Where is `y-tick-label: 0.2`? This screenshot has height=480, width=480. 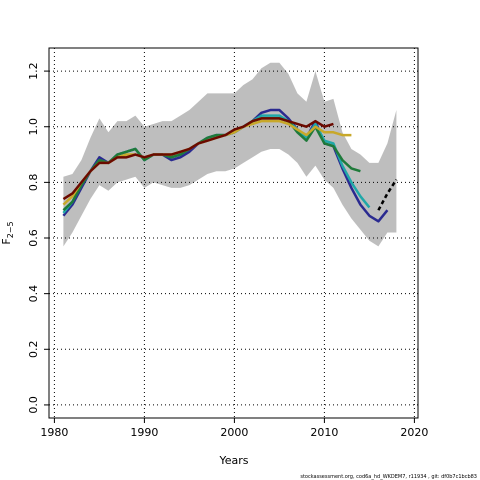 y-tick-label: 0.2 is located at coordinates (33, 350).